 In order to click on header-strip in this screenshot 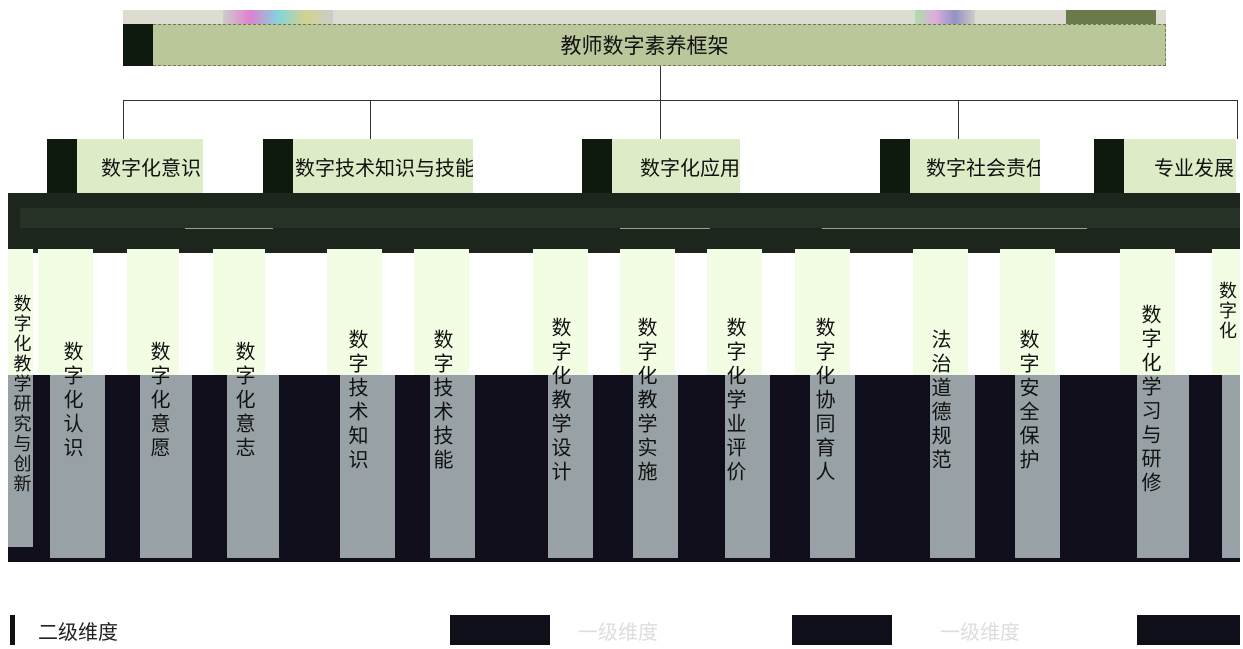, I will do `click(644, 17)`.